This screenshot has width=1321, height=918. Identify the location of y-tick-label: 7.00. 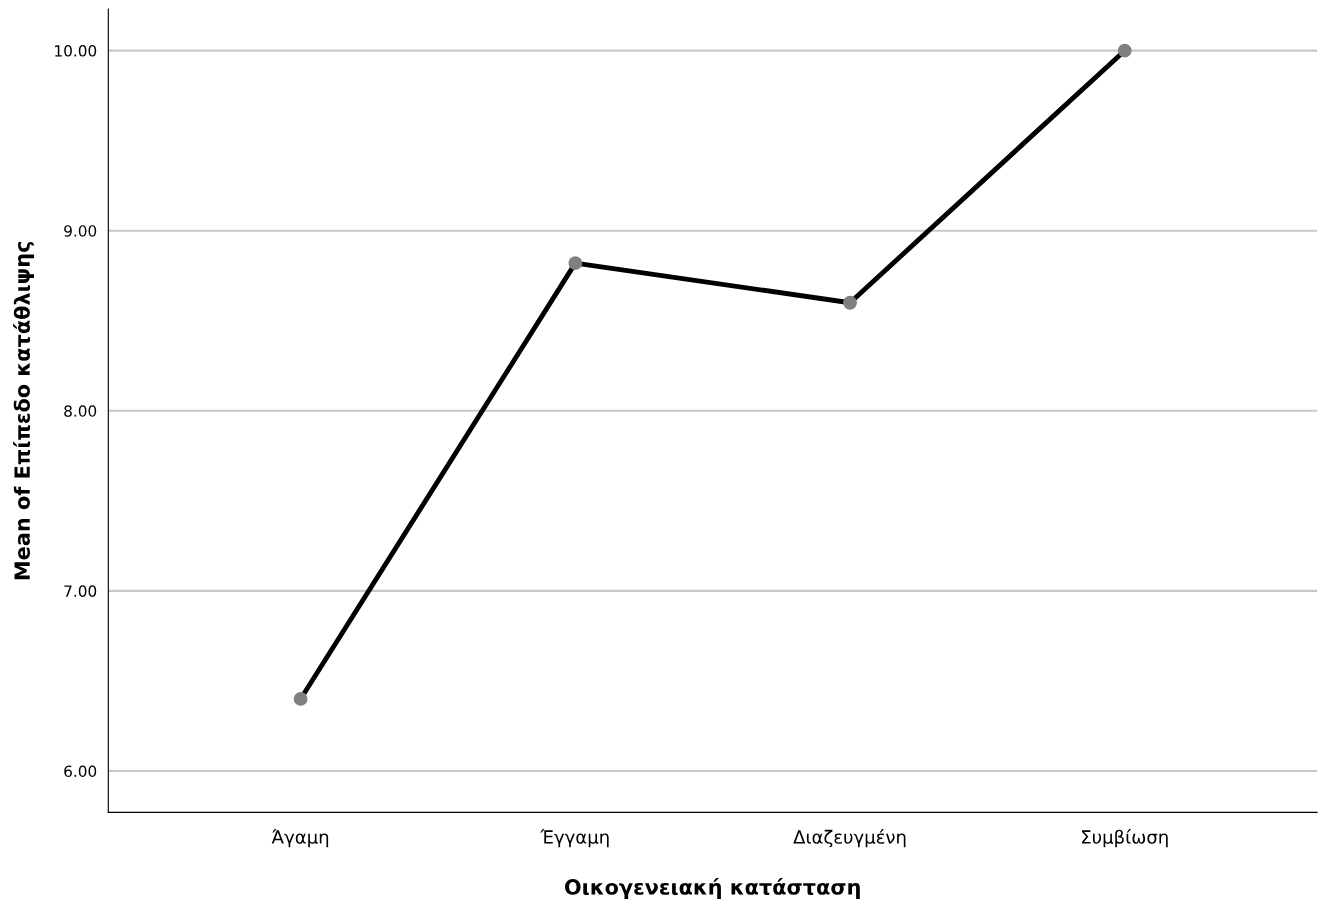
(80, 591).